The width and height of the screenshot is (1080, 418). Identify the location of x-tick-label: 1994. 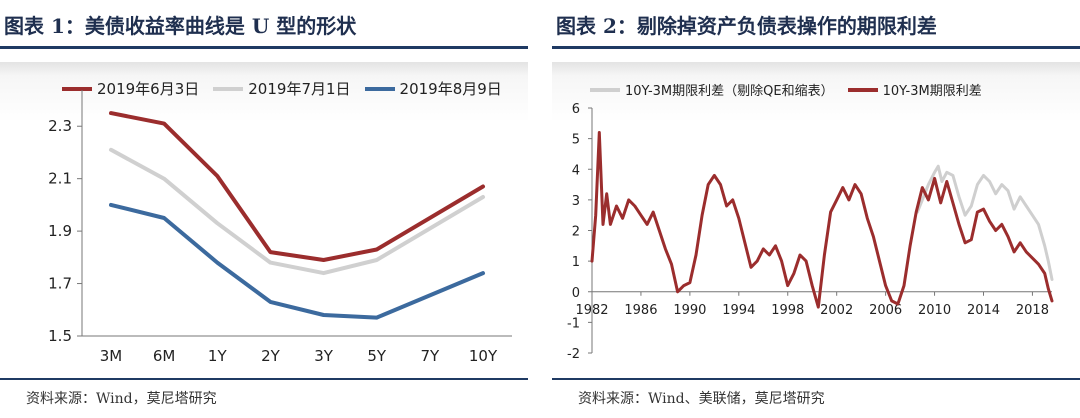
(738, 310).